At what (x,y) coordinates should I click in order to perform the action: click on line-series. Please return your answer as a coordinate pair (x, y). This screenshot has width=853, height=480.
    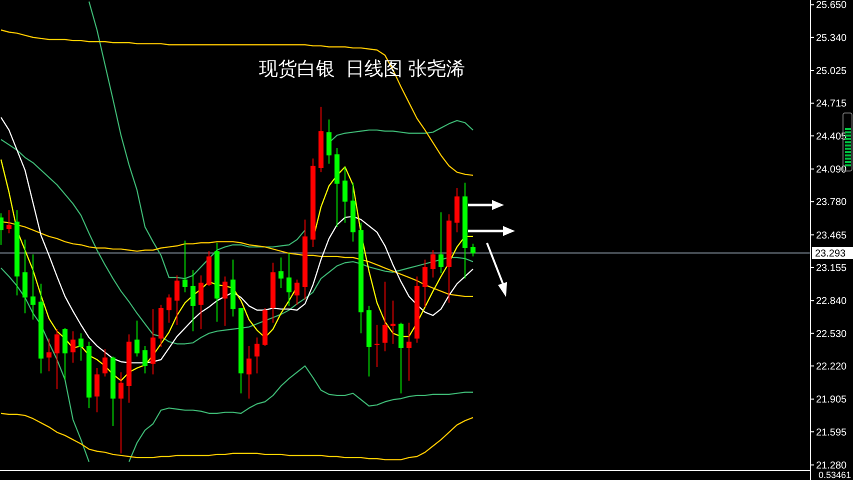
    Looking at the image, I should click on (237, 436).